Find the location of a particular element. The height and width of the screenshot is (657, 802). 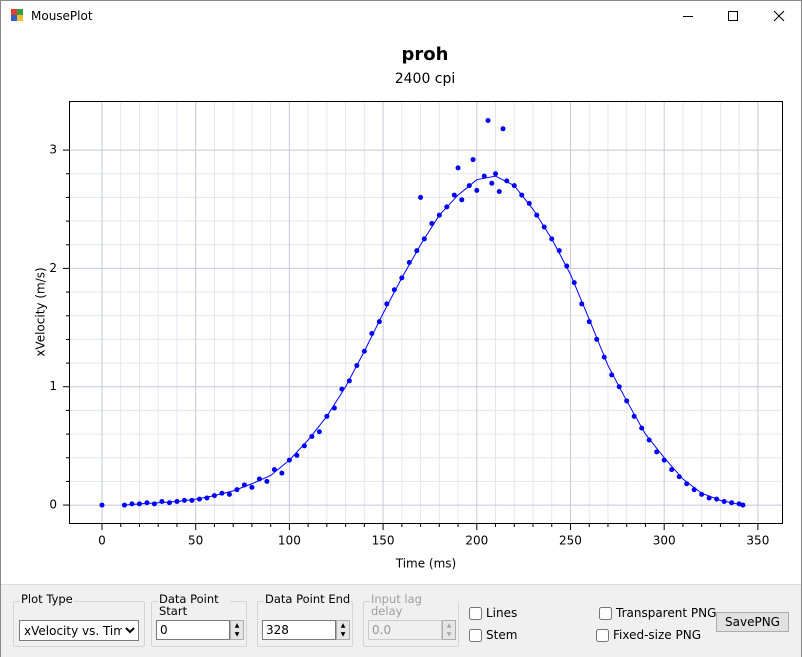

start-group: Data Point Start ▲▼ is located at coordinates (199, 620).